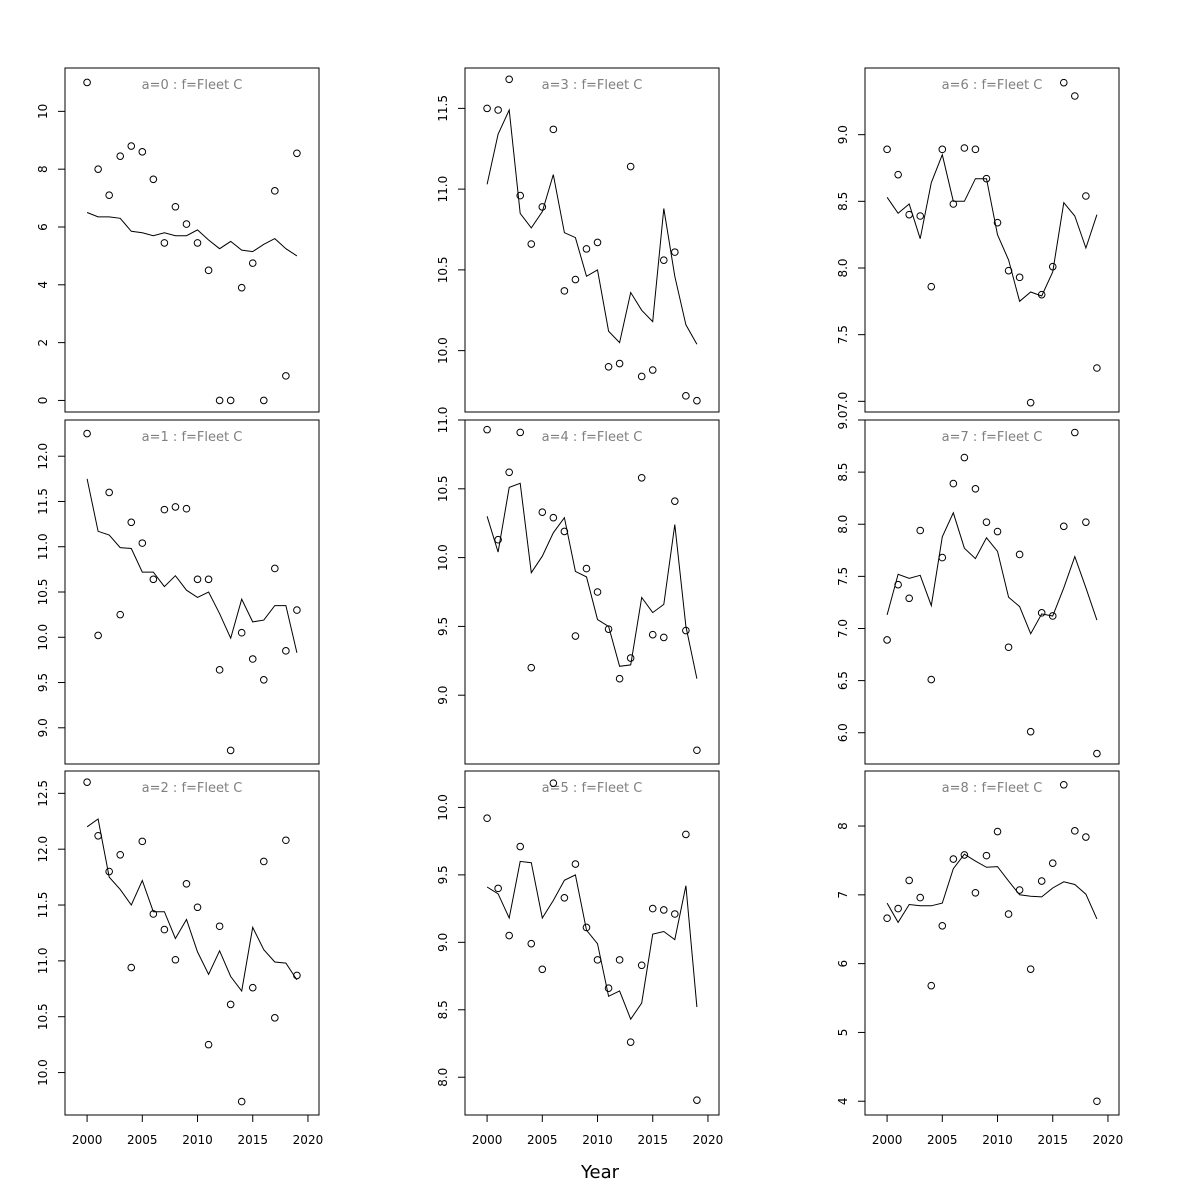 The width and height of the screenshot is (1200, 1200). Describe the element at coordinates (652, 1140) in the screenshot. I see `panel-5-xtick-label: 2015` at that location.